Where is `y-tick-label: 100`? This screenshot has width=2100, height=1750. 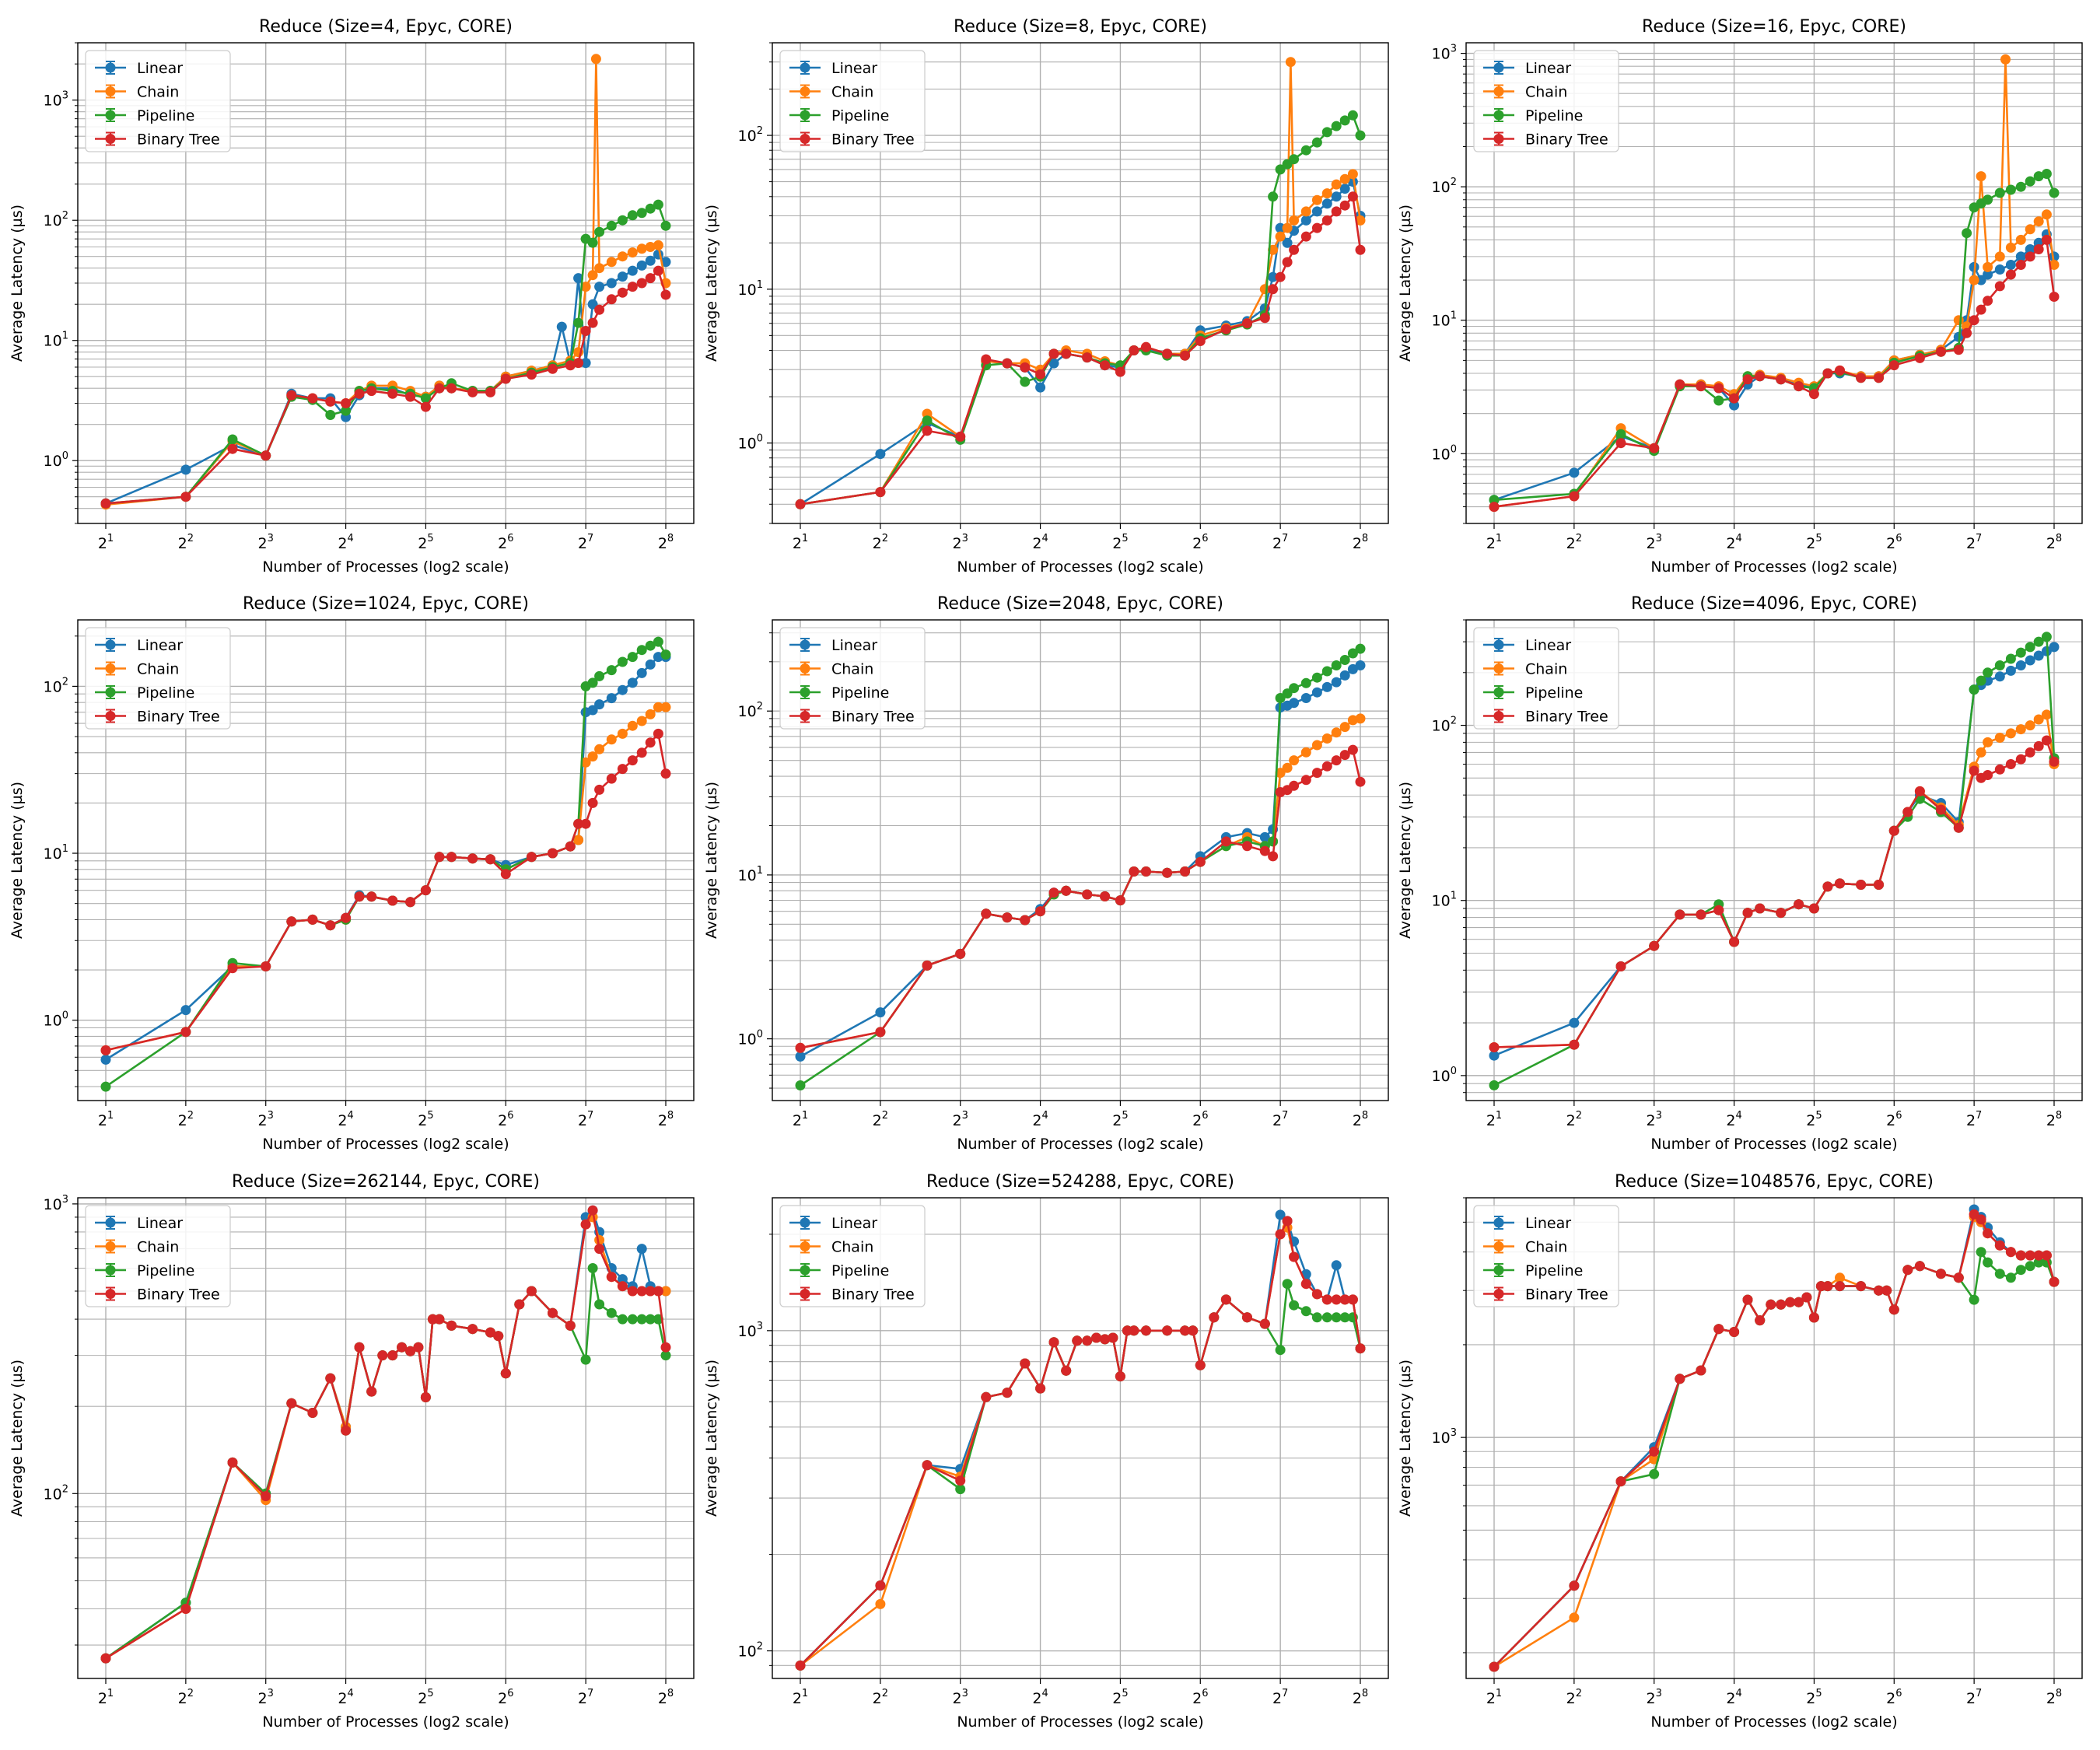
y-tick-label: 100 is located at coordinates (56, 1020).